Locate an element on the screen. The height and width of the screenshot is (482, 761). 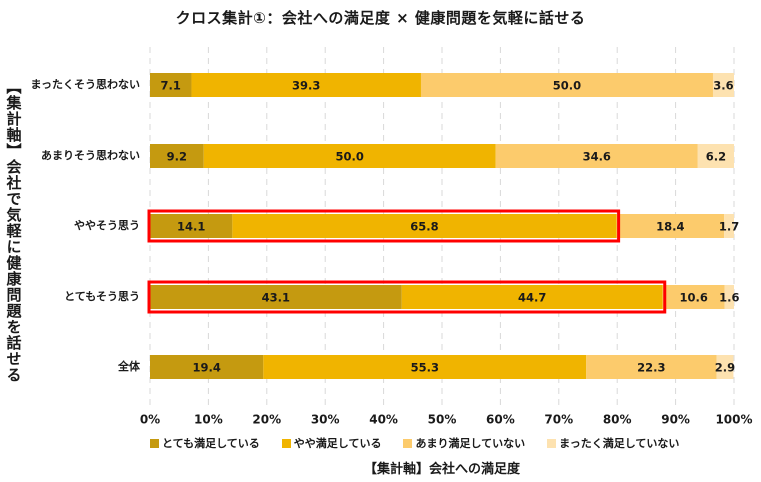
data-label: 10.6 is located at coordinates (694, 298).